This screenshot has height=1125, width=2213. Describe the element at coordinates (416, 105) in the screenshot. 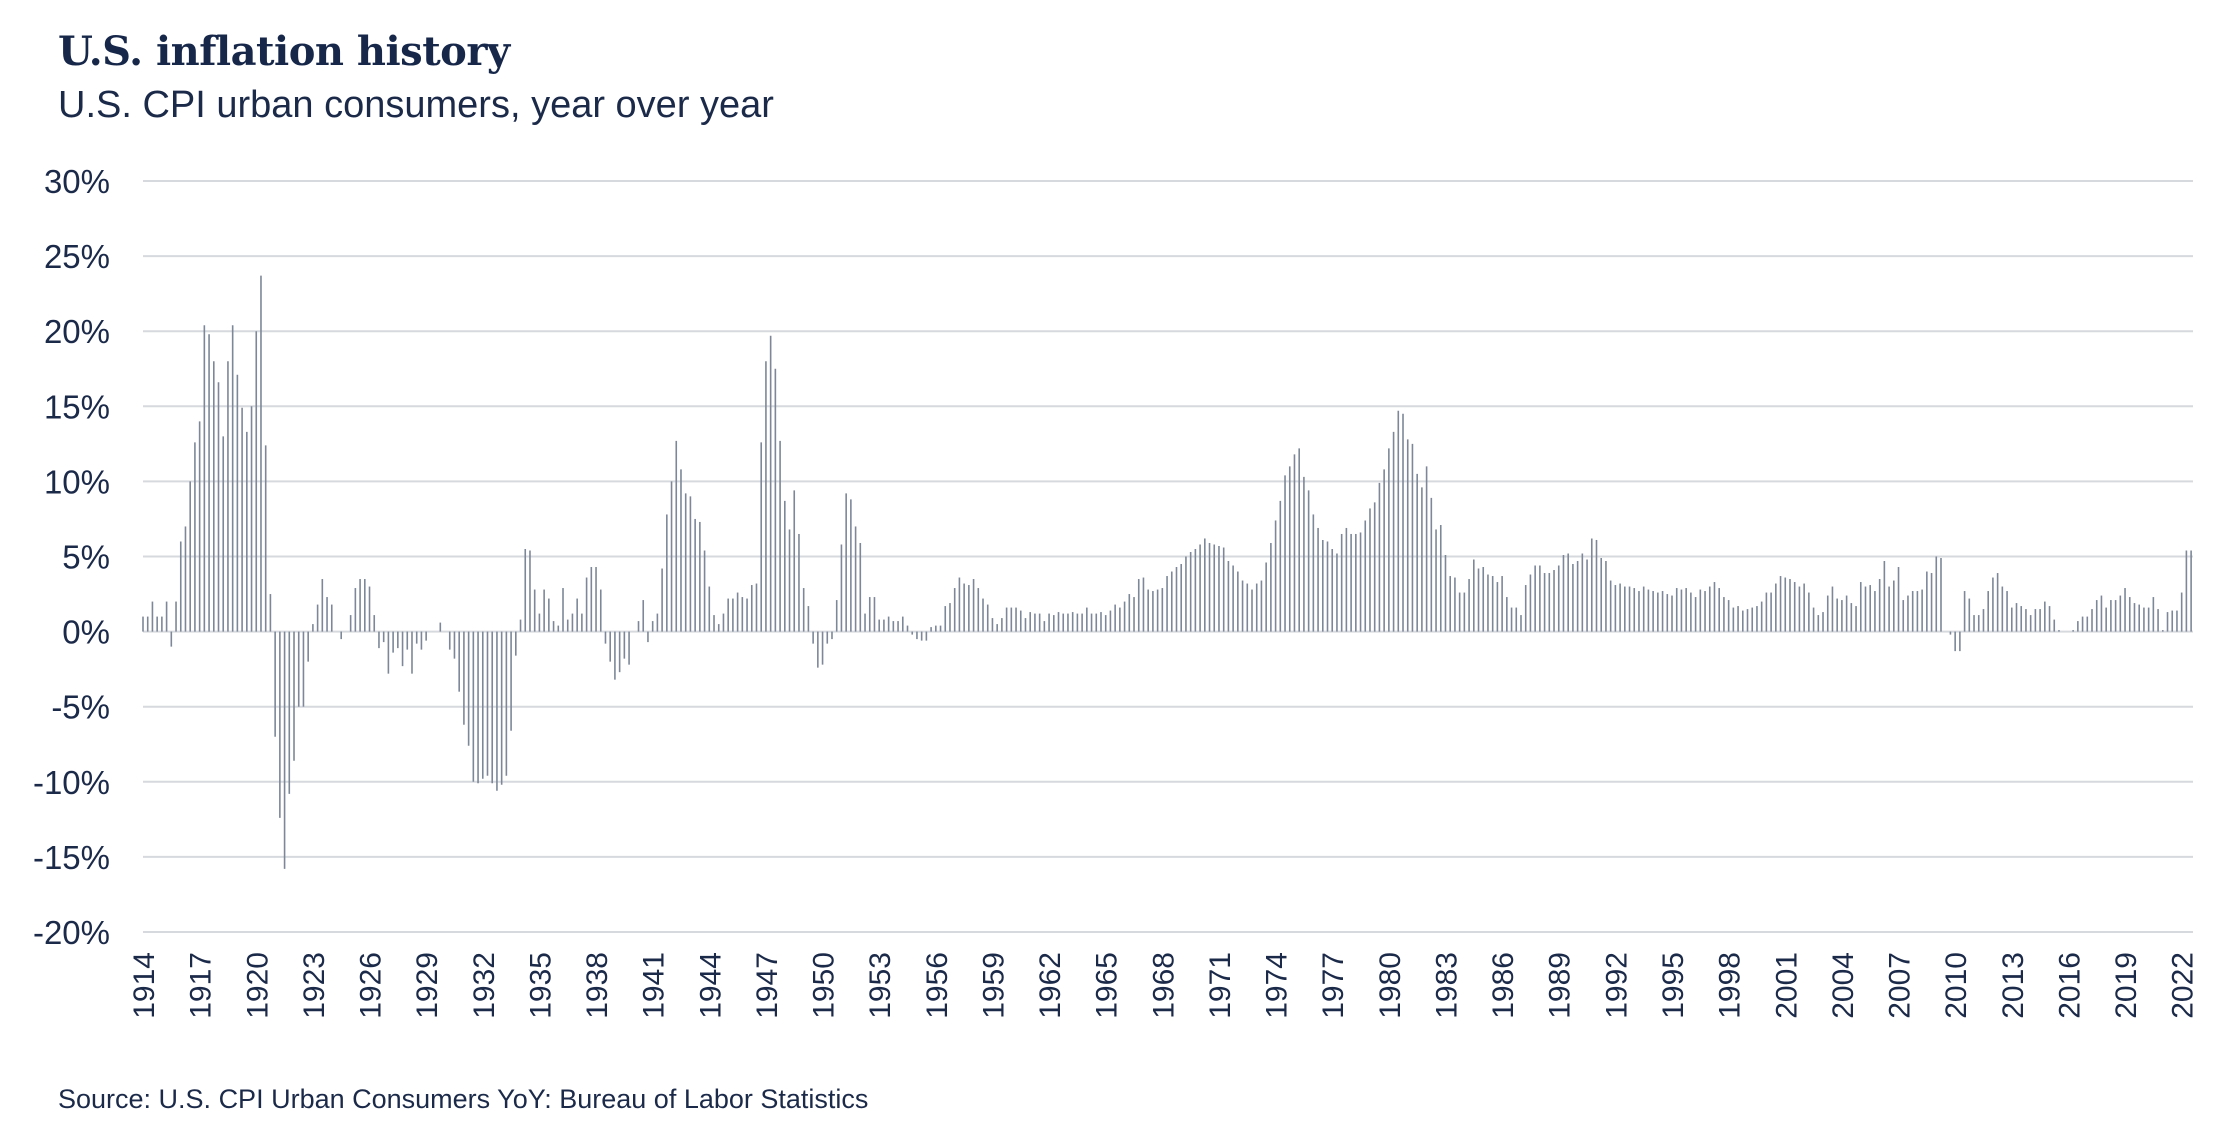

I see `chart-subtitle: U.S. CPI urban consumers, year over year` at that location.